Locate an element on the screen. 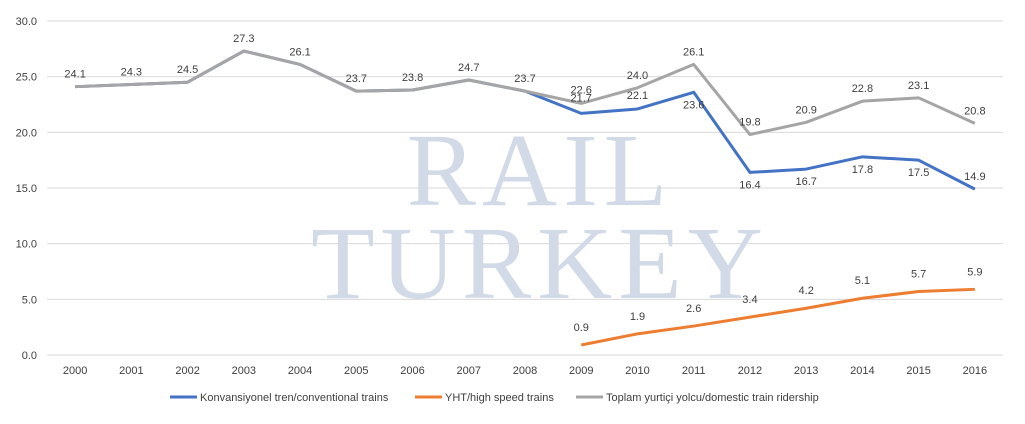  x-tick-label: 2011 is located at coordinates (694, 371).